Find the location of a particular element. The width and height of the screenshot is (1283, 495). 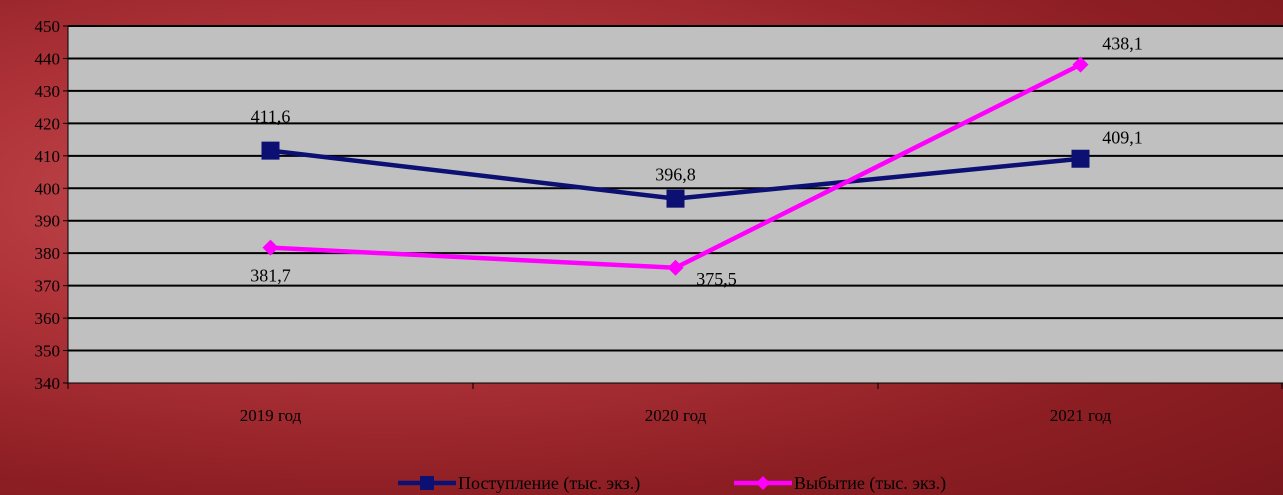

legend-item: Выбытие (тыс. экз.) is located at coordinates (840, 483).